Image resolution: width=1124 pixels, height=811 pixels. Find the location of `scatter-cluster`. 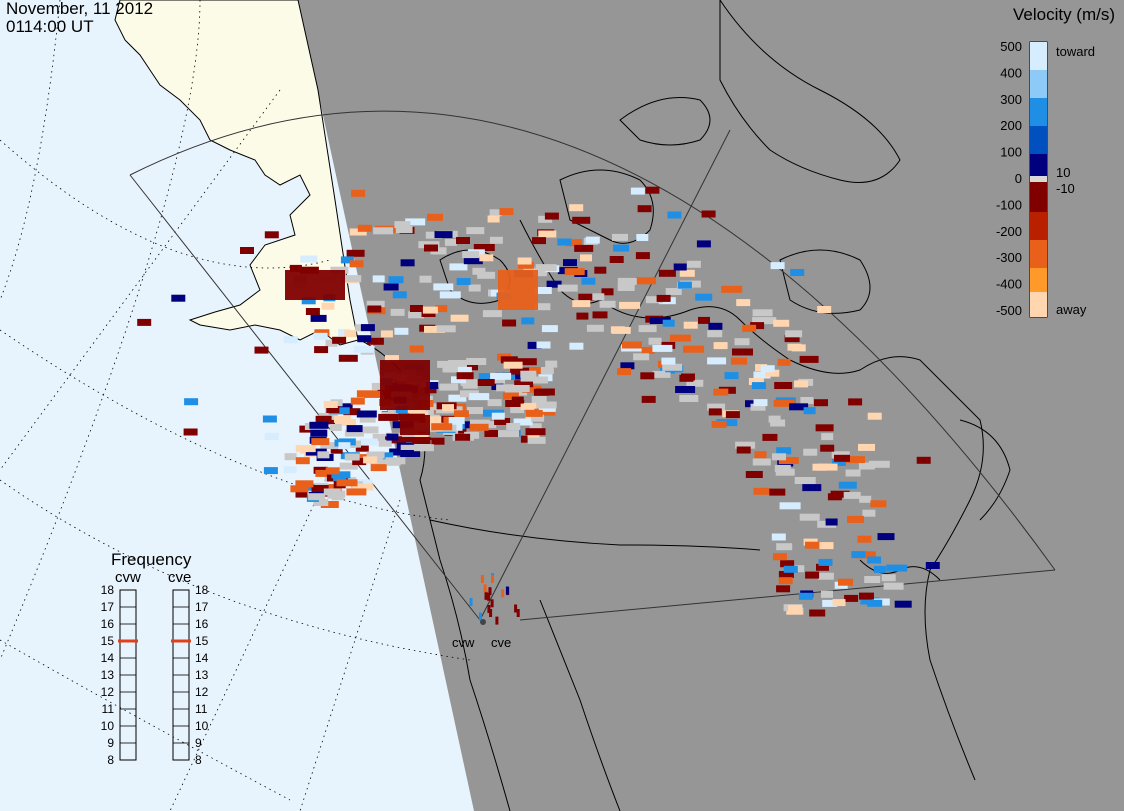

scatter-cluster is located at coordinates (518, 290).